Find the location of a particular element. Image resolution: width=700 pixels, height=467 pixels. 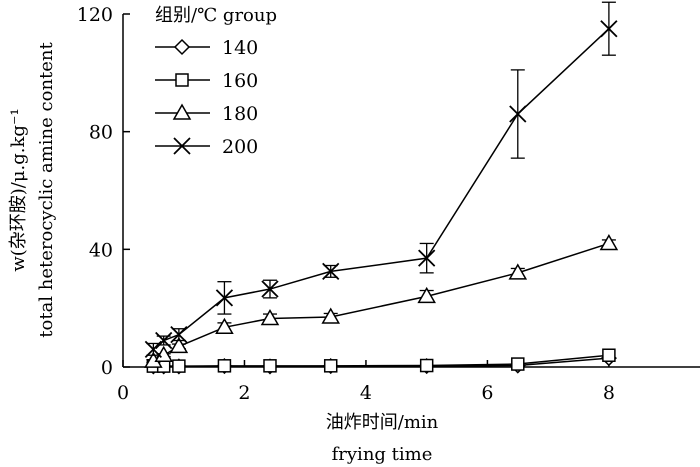

y-tick-label: 0 is located at coordinates (107, 368).